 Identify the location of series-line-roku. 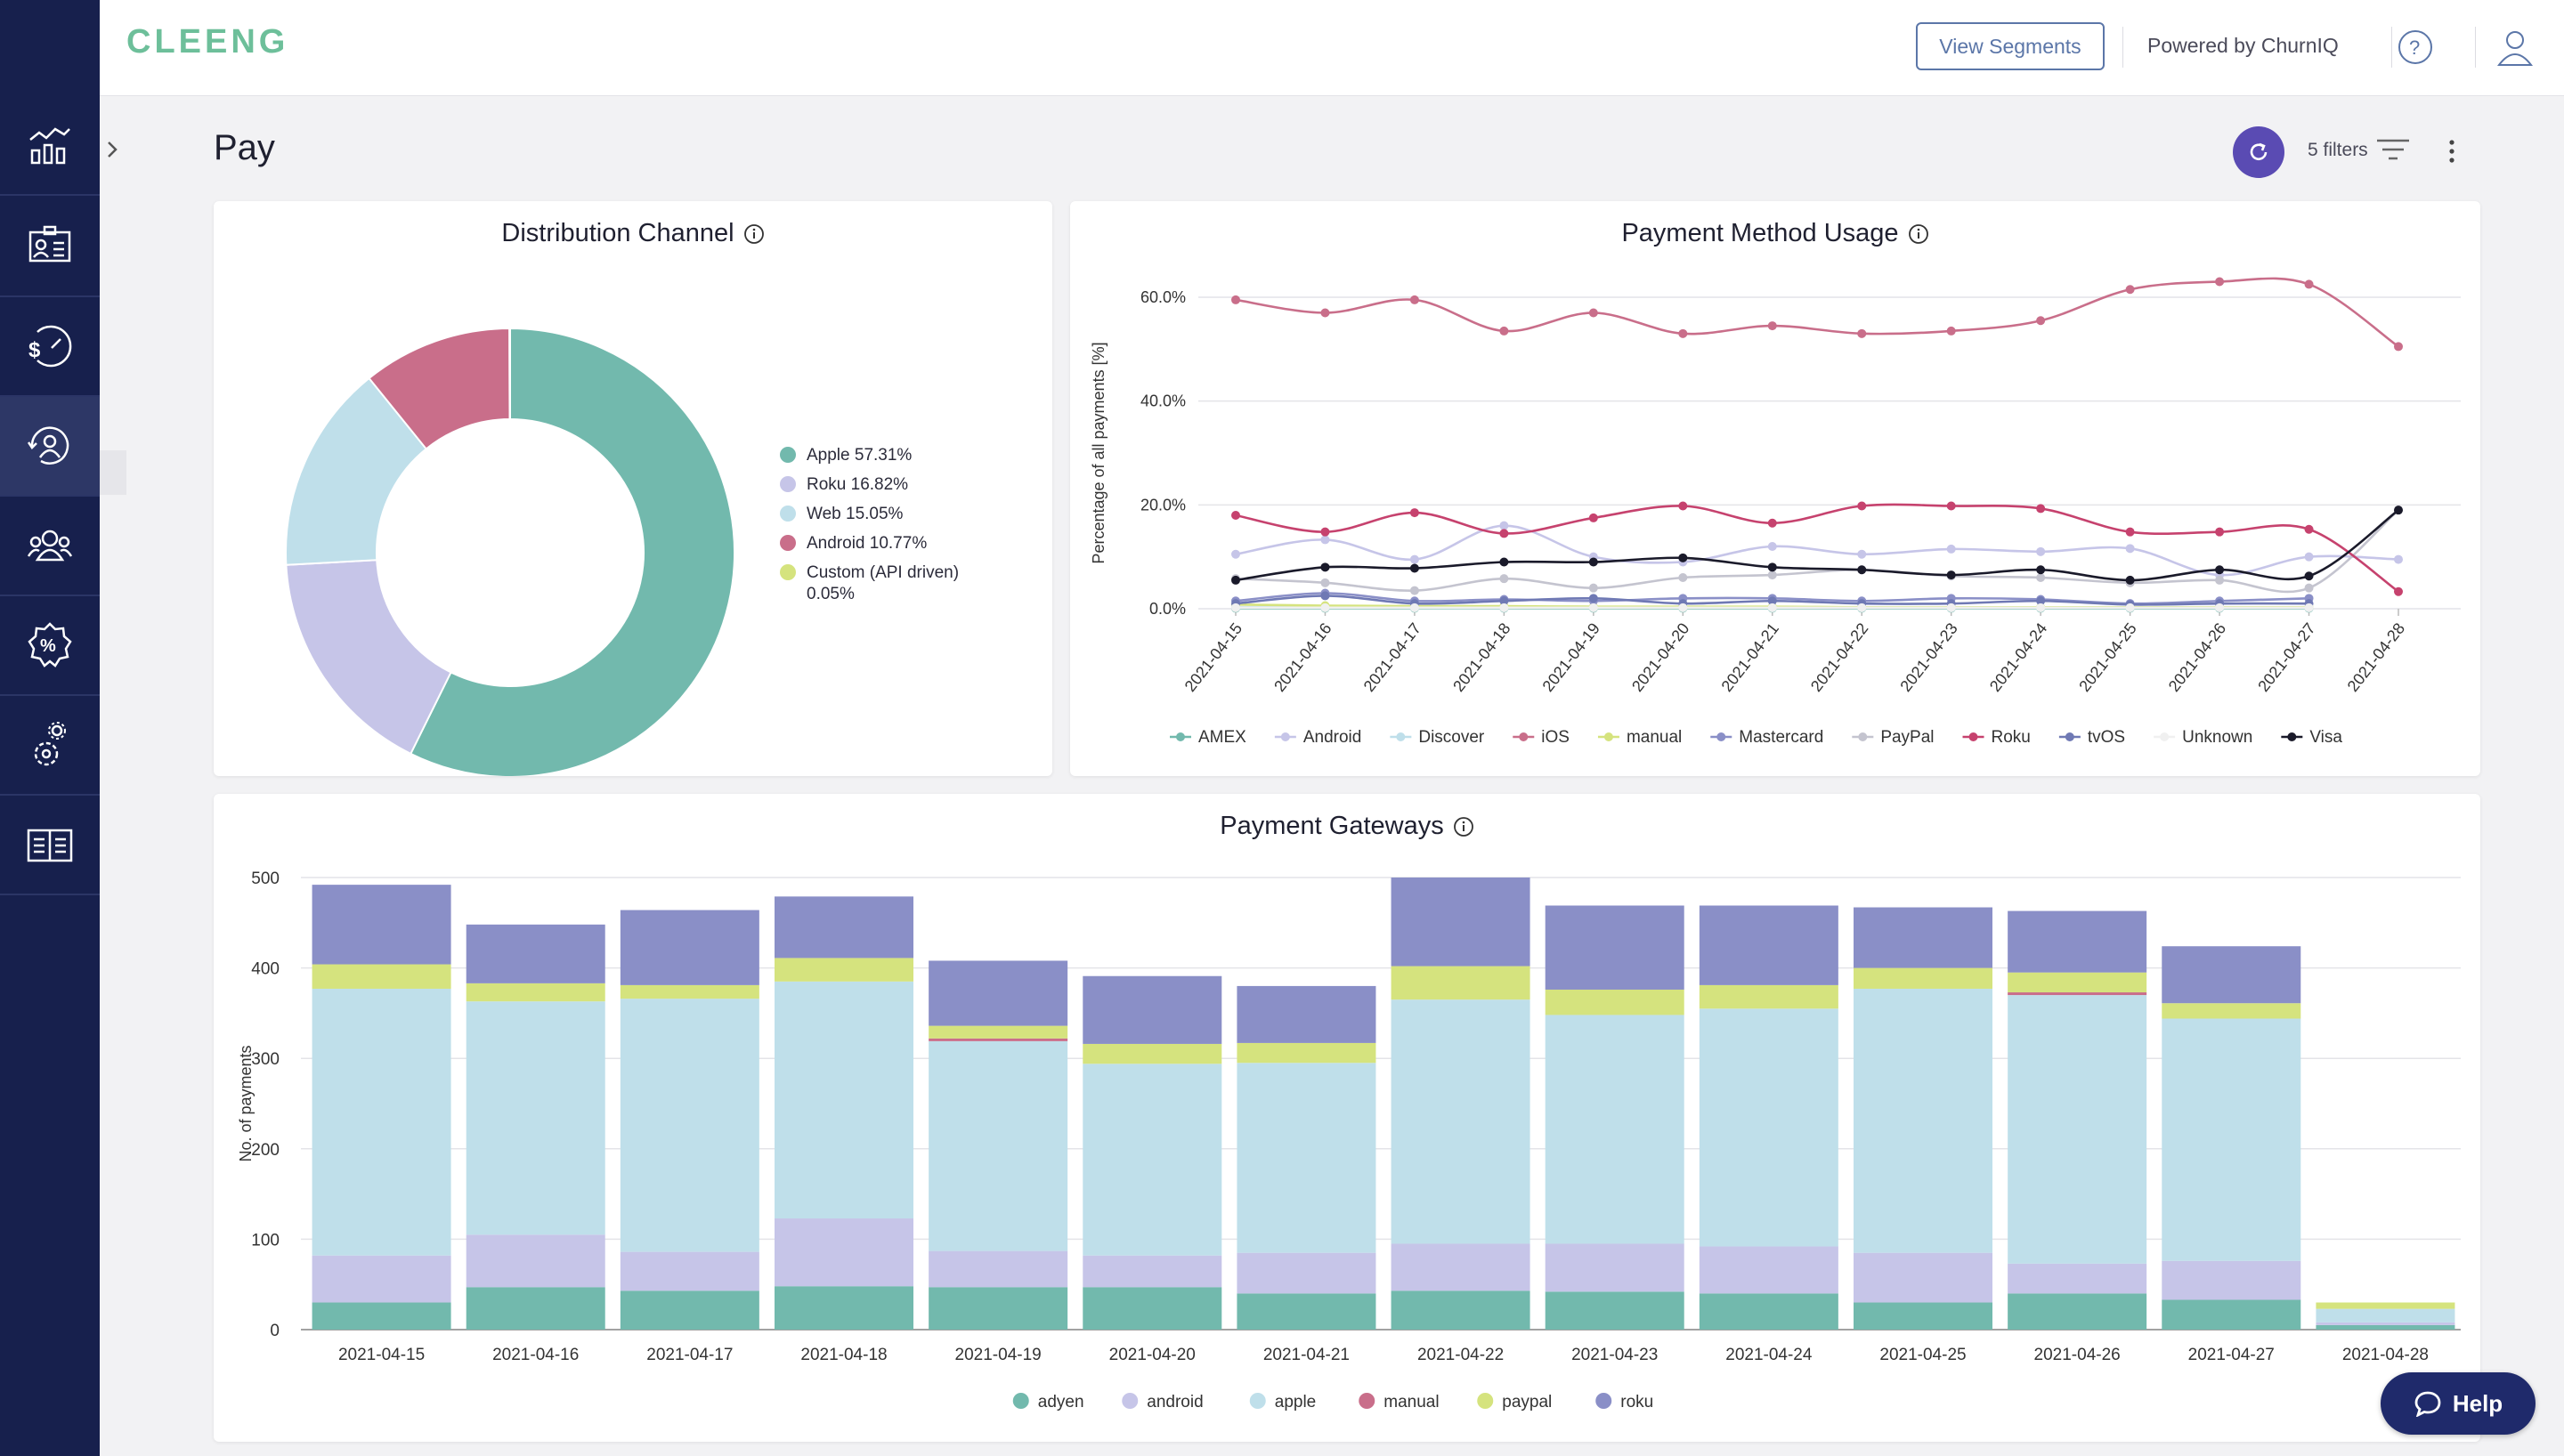
(1817, 548).